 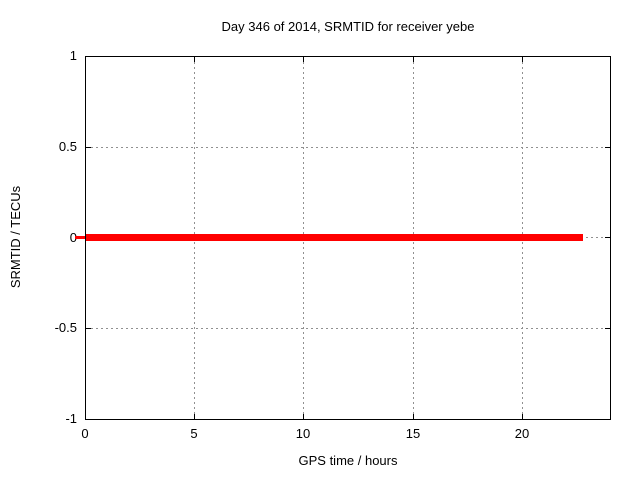 What do you see at coordinates (348, 328) in the screenshot?
I see `y-gridline--0.5` at bounding box center [348, 328].